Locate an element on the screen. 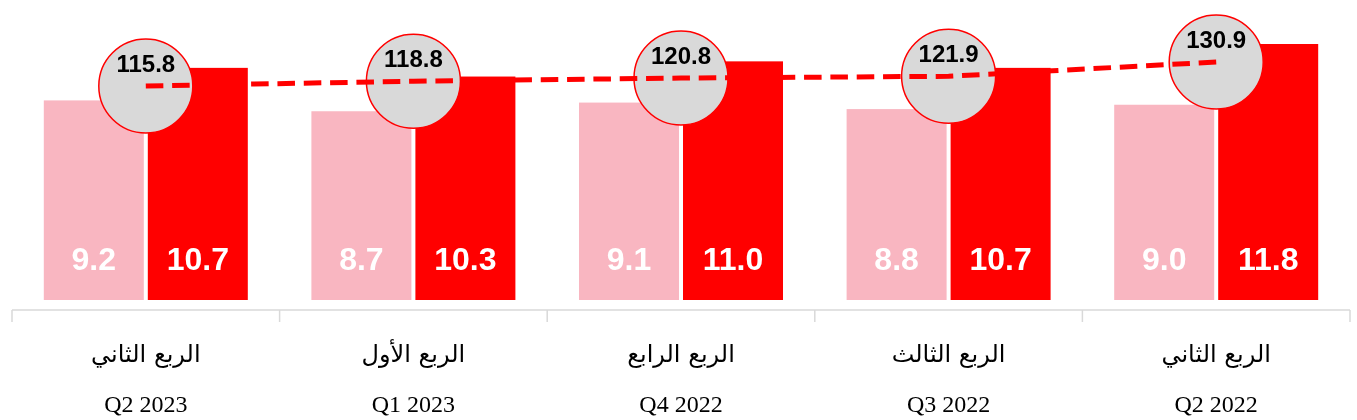 This screenshot has width=1357, height=420. data-label: 8.7 is located at coordinates (361, 259).